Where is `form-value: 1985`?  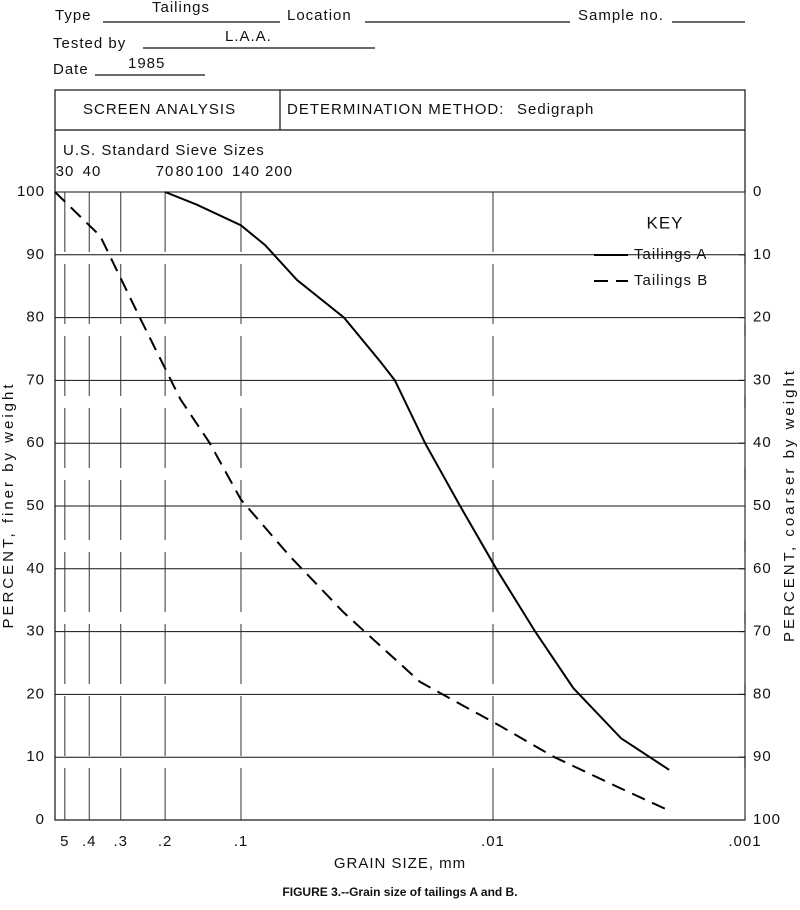
form-value: 1985 is located at coordinates (146, 63).